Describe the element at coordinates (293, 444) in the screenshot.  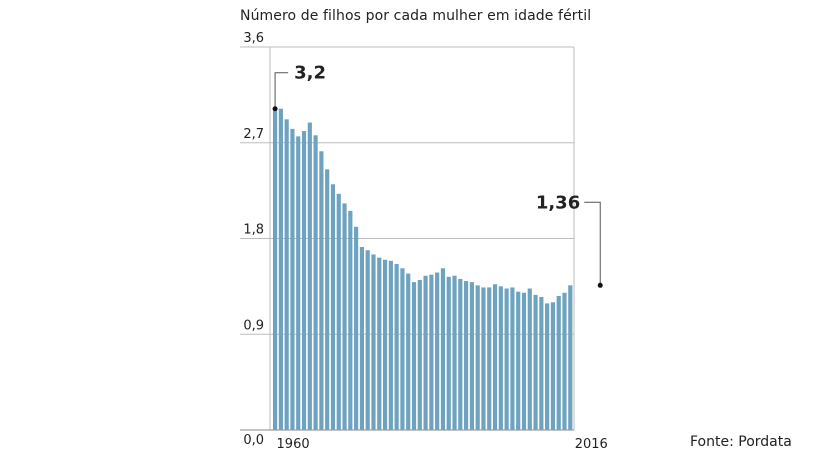
I see `x-tick-label: 1960` at that location.